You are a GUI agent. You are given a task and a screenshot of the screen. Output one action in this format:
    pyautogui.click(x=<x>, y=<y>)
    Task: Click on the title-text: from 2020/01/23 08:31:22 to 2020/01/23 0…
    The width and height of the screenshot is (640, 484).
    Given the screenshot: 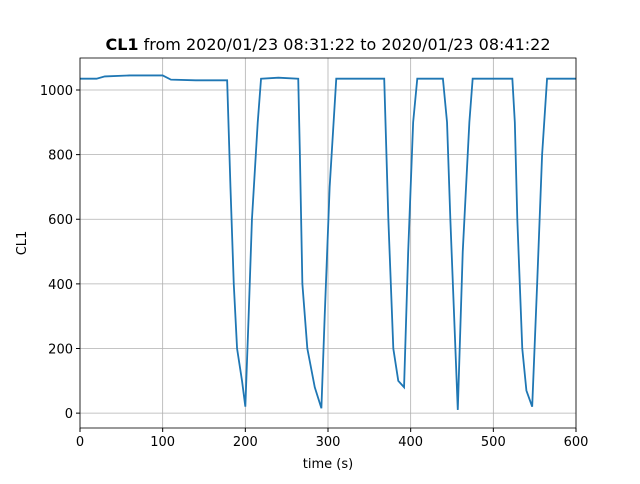 What is the action you would take?
    pyautogui.click(x=347, y=44)
    